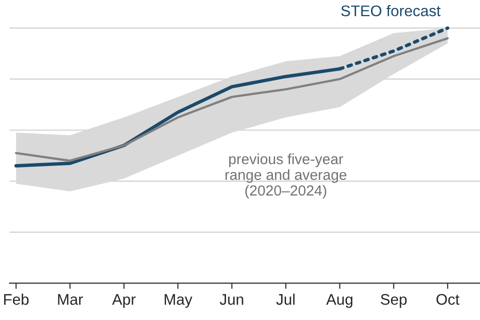  Describe the element at coordinates (124, 301) in the screenshot. I see `x-tick-label: Apr` at that location.